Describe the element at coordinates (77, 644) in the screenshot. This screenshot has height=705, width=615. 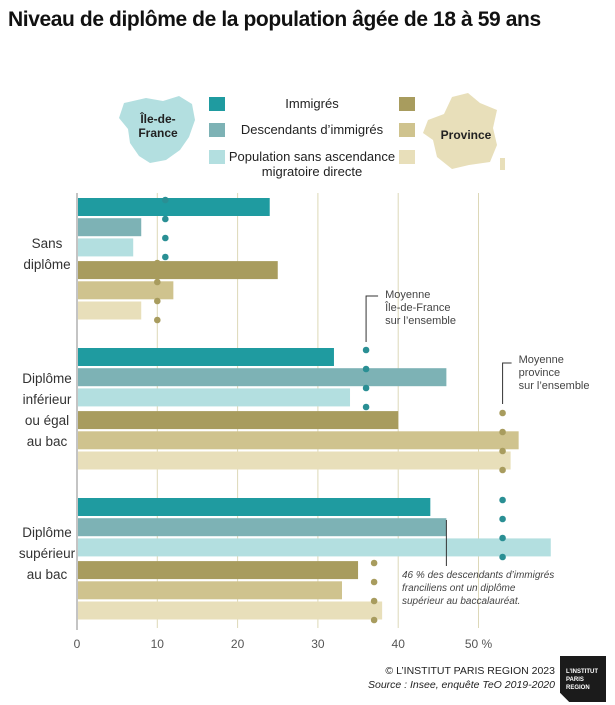
I see `x-tick-label: 0` at that location.